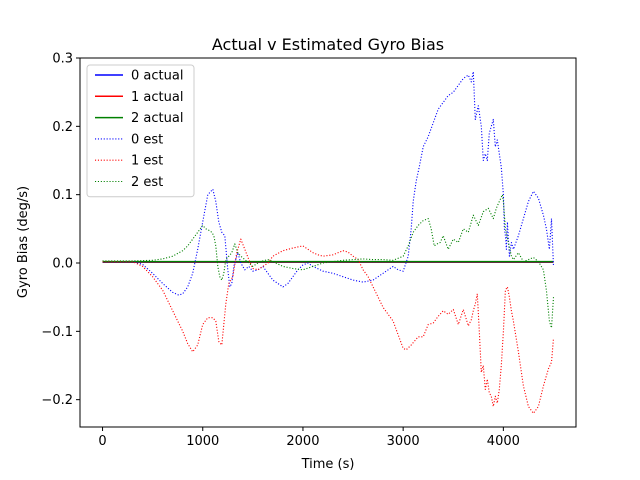  I want to click on x-tick-label: 0, so click(102, 441).